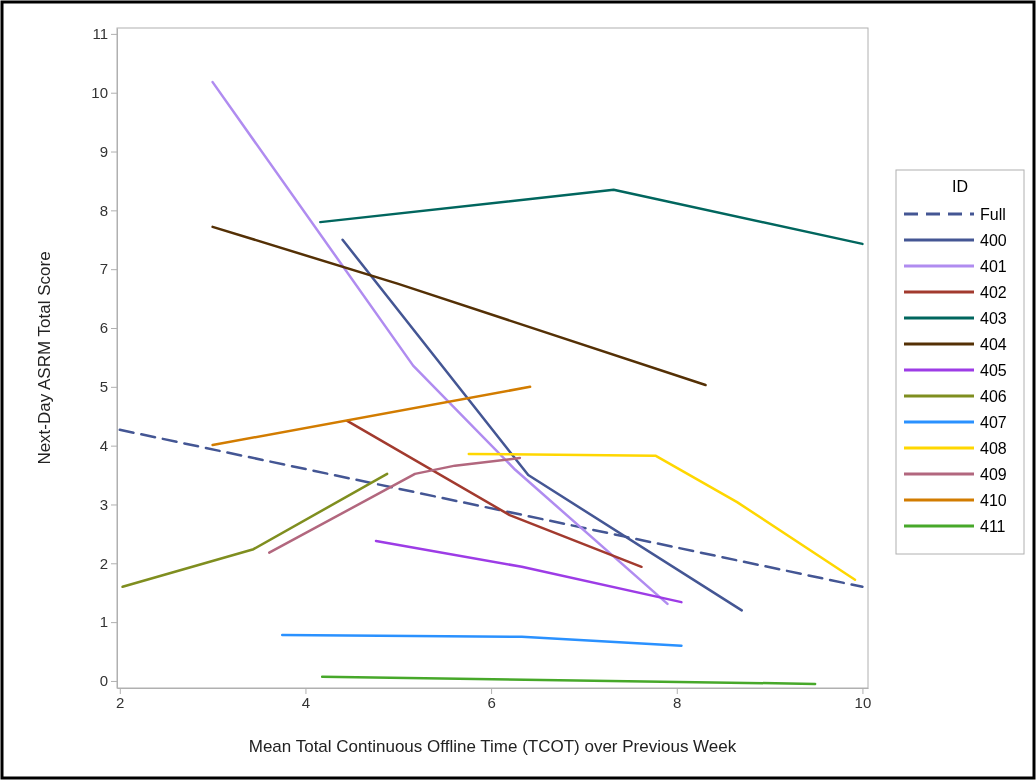 This screenshot has height=780, width=1036. I want to click on x-tick-label: 2, so click(120, 702).